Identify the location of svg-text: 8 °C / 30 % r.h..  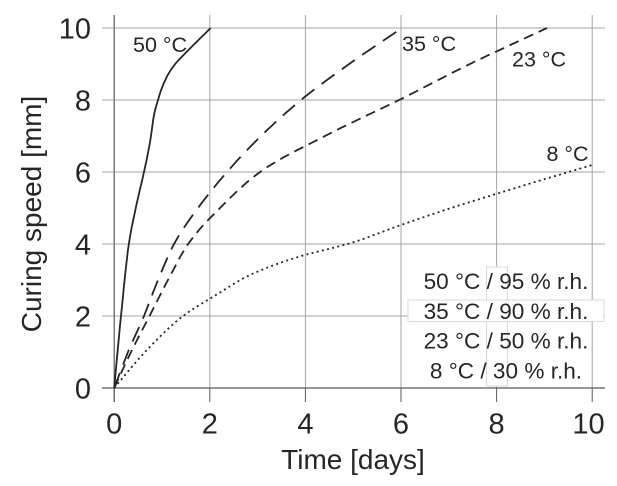
(506, 370).